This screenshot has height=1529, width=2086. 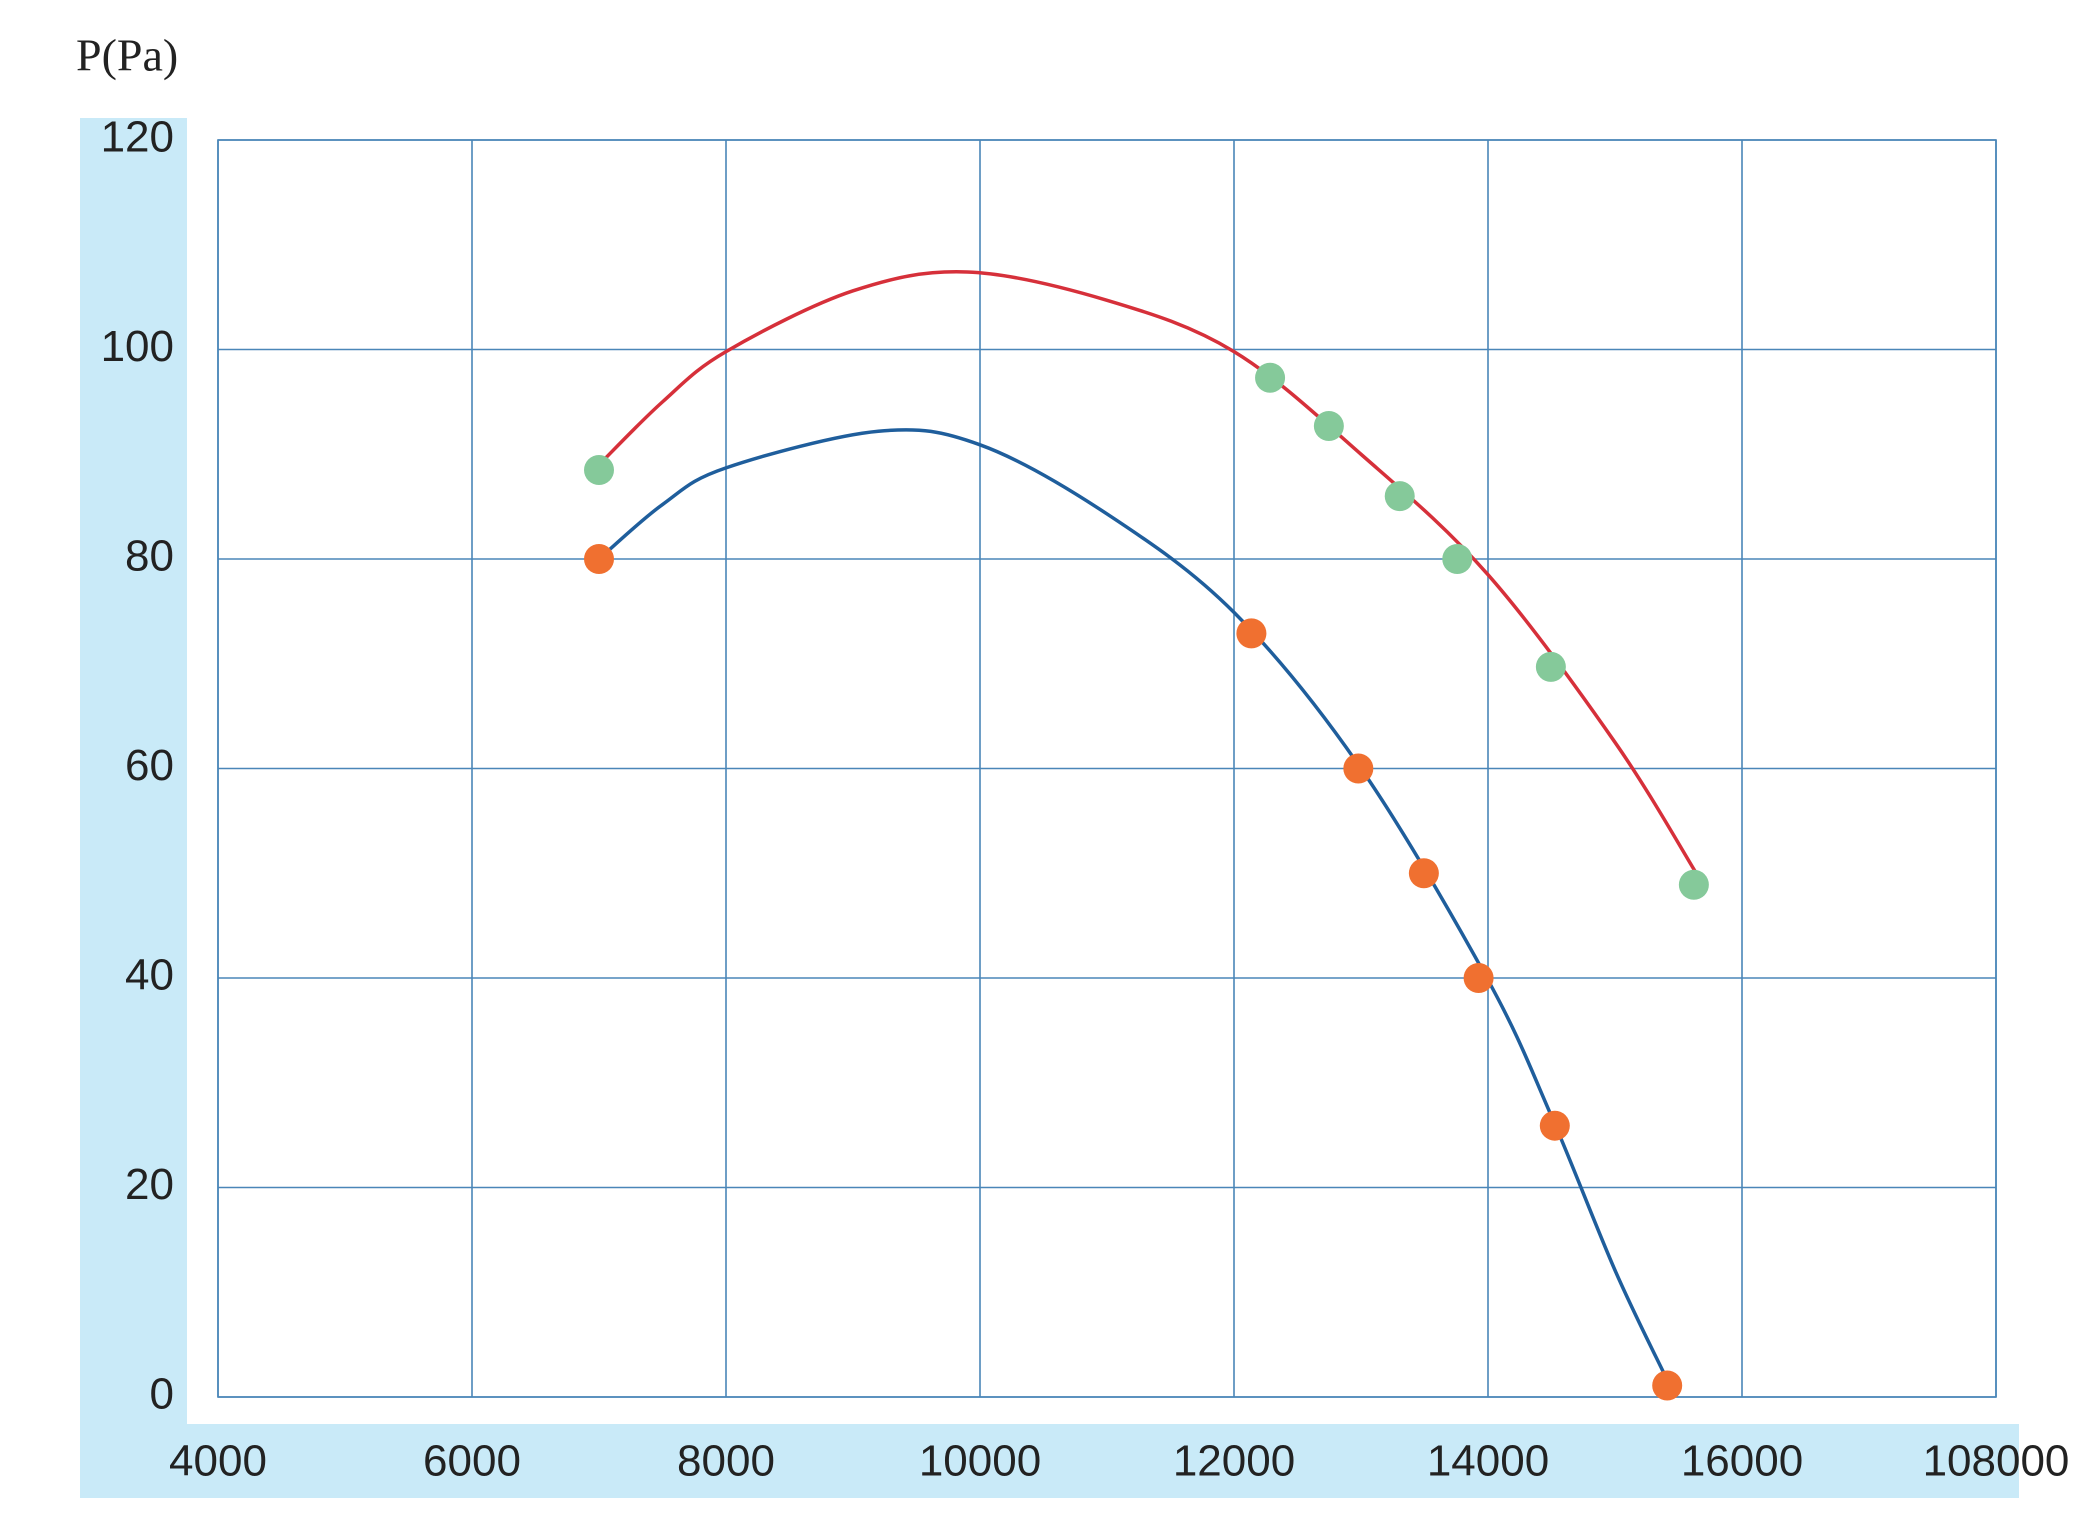 I want to click on y-tick-label: 40, so click(x=149, y=975).